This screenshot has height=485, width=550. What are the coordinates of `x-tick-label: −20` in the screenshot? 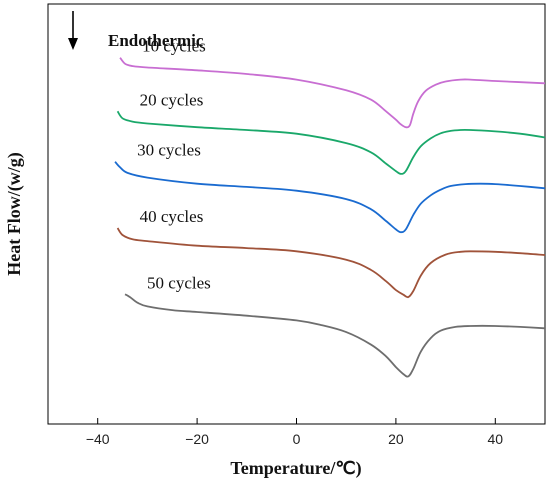 It's located at (197, 439).